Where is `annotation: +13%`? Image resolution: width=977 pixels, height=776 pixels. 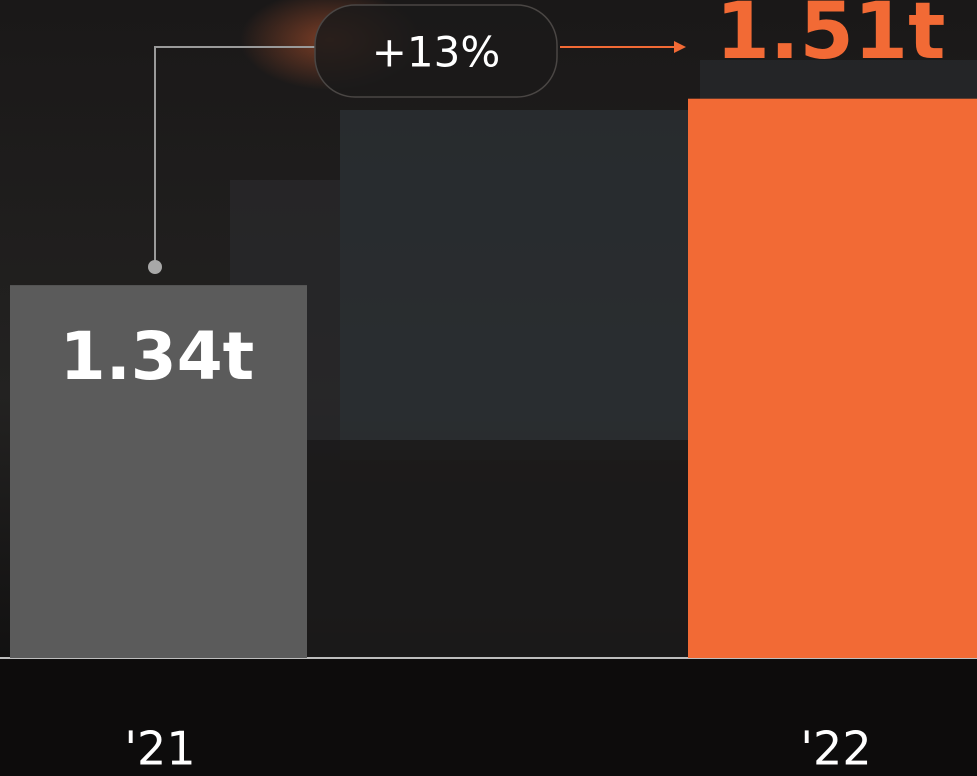 annotation: +13% is located at coordinates (436, 52).